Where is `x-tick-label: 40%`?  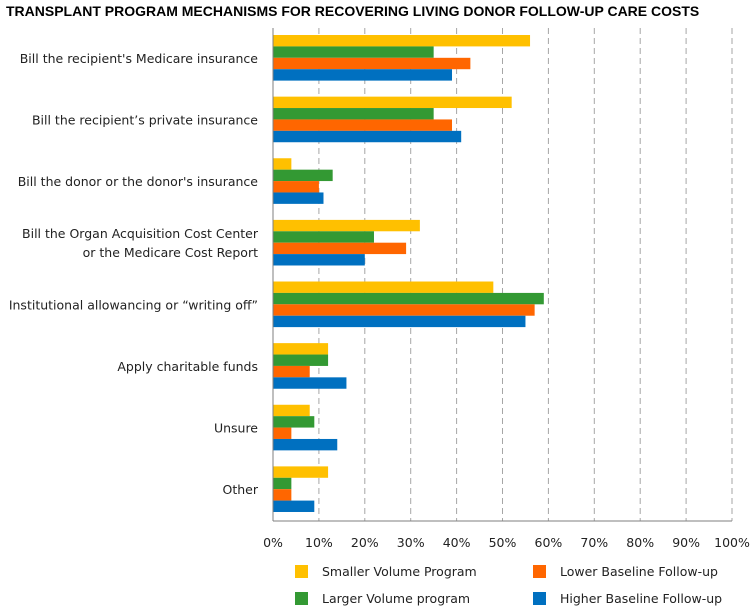 x-tick-label: 40% is located at coordinates (457, 542).